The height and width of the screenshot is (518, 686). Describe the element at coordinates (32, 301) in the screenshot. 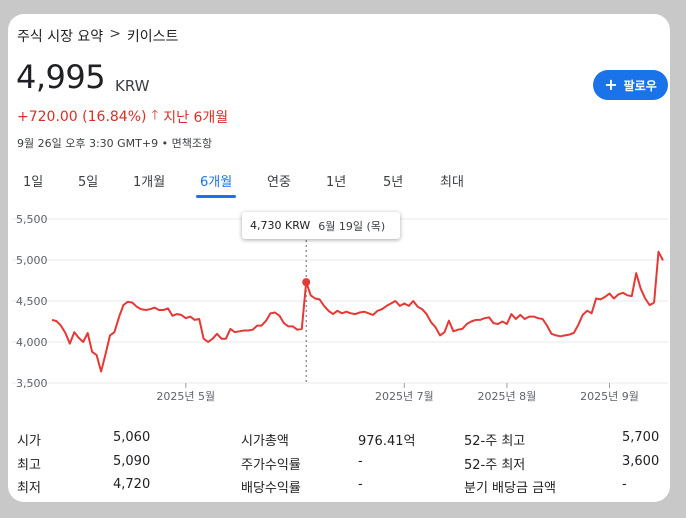

I see `y-tick-label: 4,500` at that location.